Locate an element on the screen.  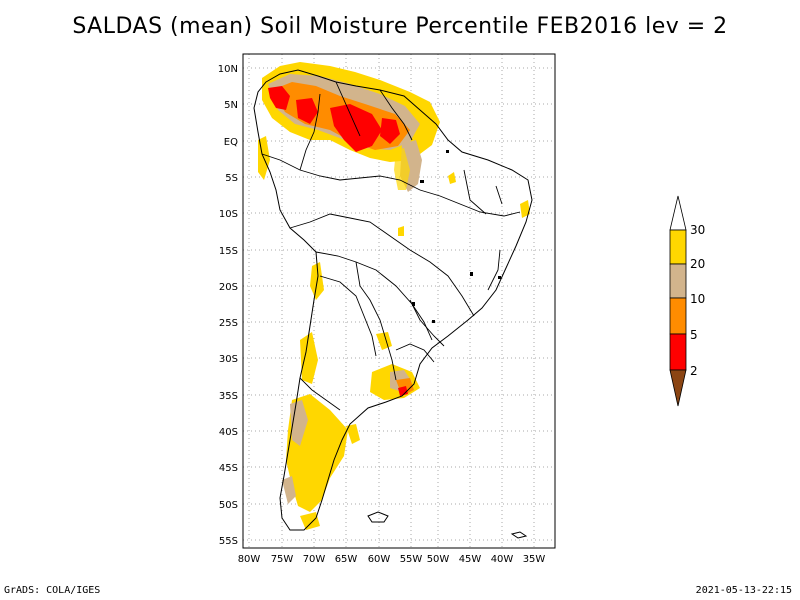
lat-label: 45S is located at coordinates (228, 468).